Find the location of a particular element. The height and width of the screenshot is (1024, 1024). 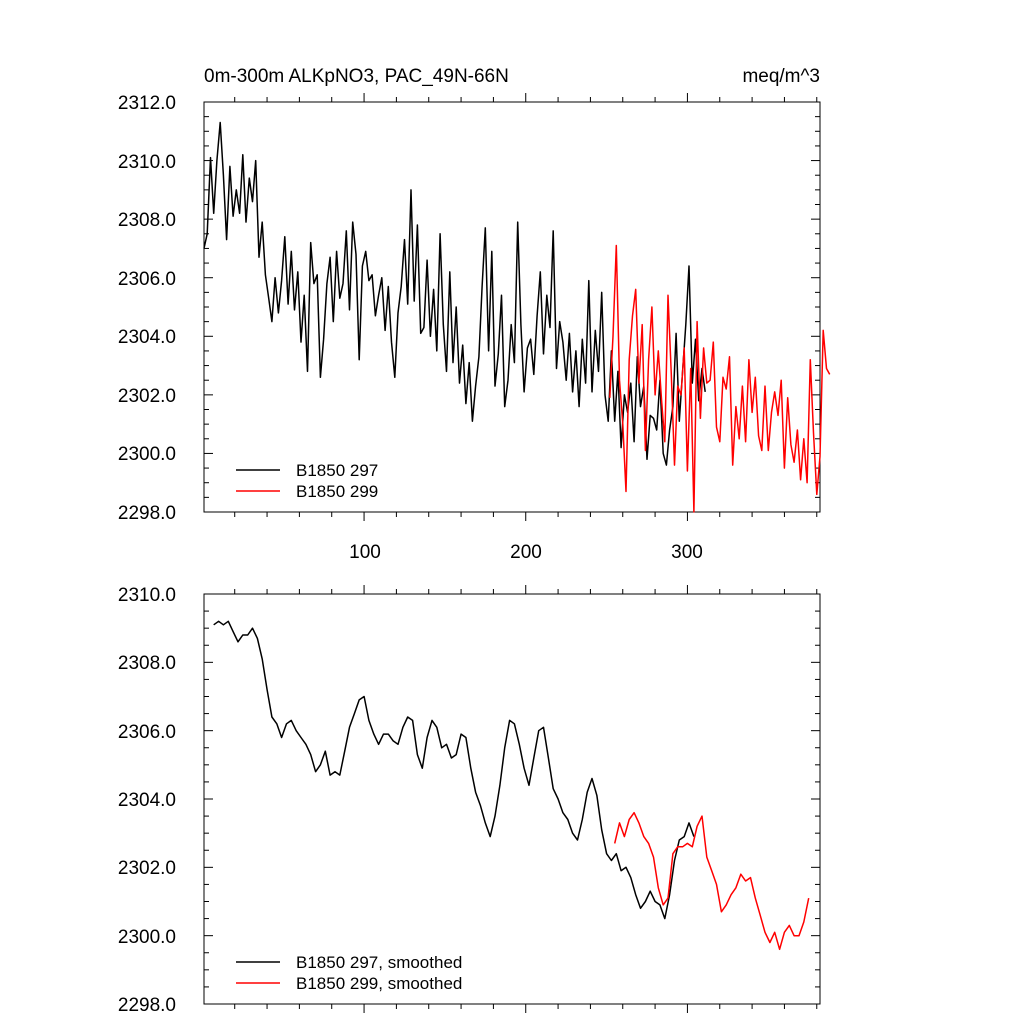

top-ytick-label: 2308.0 is located at coordinates (147, 220).